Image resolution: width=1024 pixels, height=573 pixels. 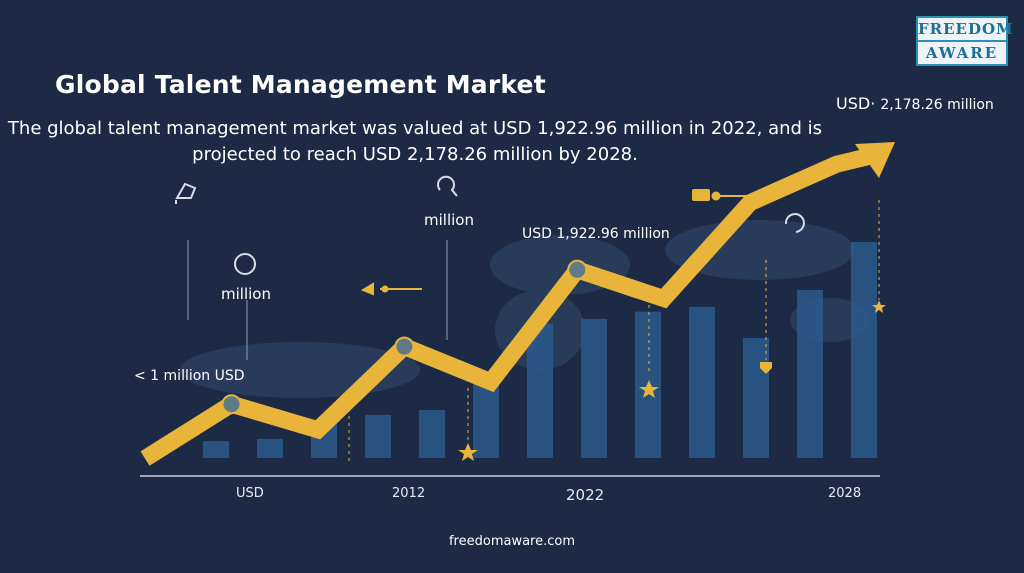 What do you see at coordinates (186, 193) in the screenshot?
I see `hand-icon` at bounding box center [186, 193].